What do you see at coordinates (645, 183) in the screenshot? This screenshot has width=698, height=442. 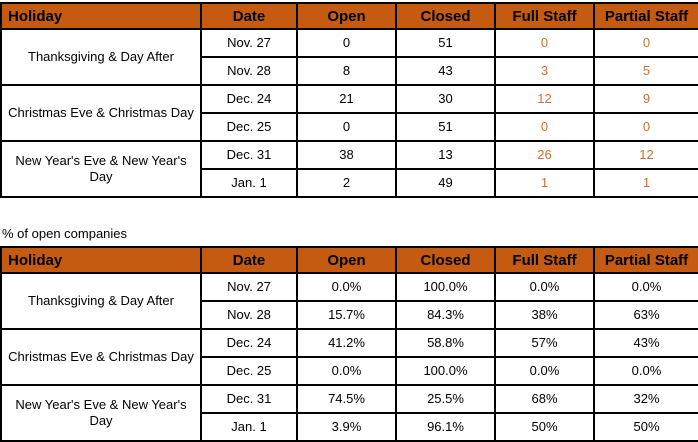 I see `partial-staff-cell: 1` at bounding box center [645, 183].